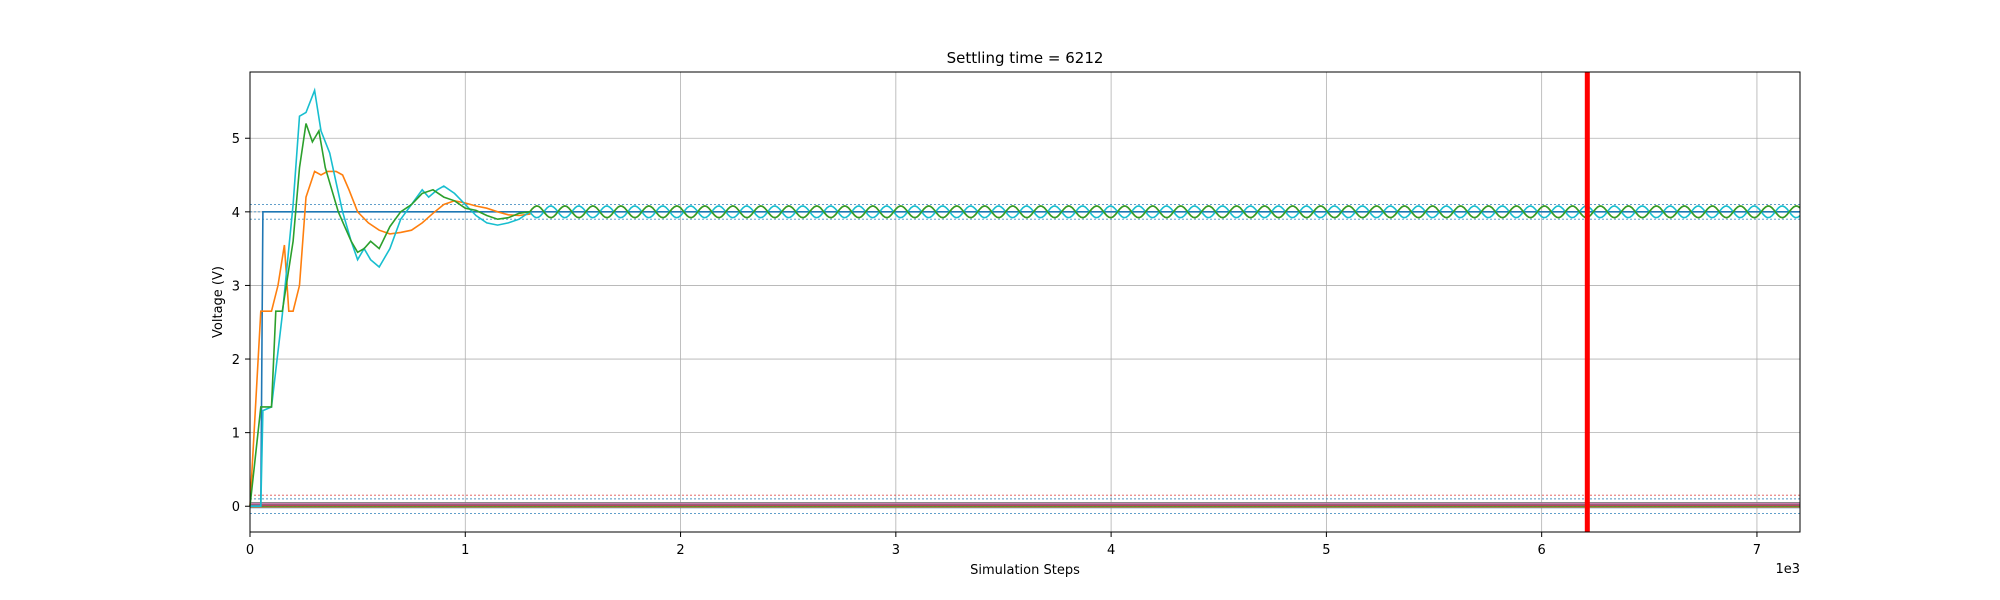 This screenshot has width=2000, height=600. I want to click on x-tick-label: 0, so click(250, 550).